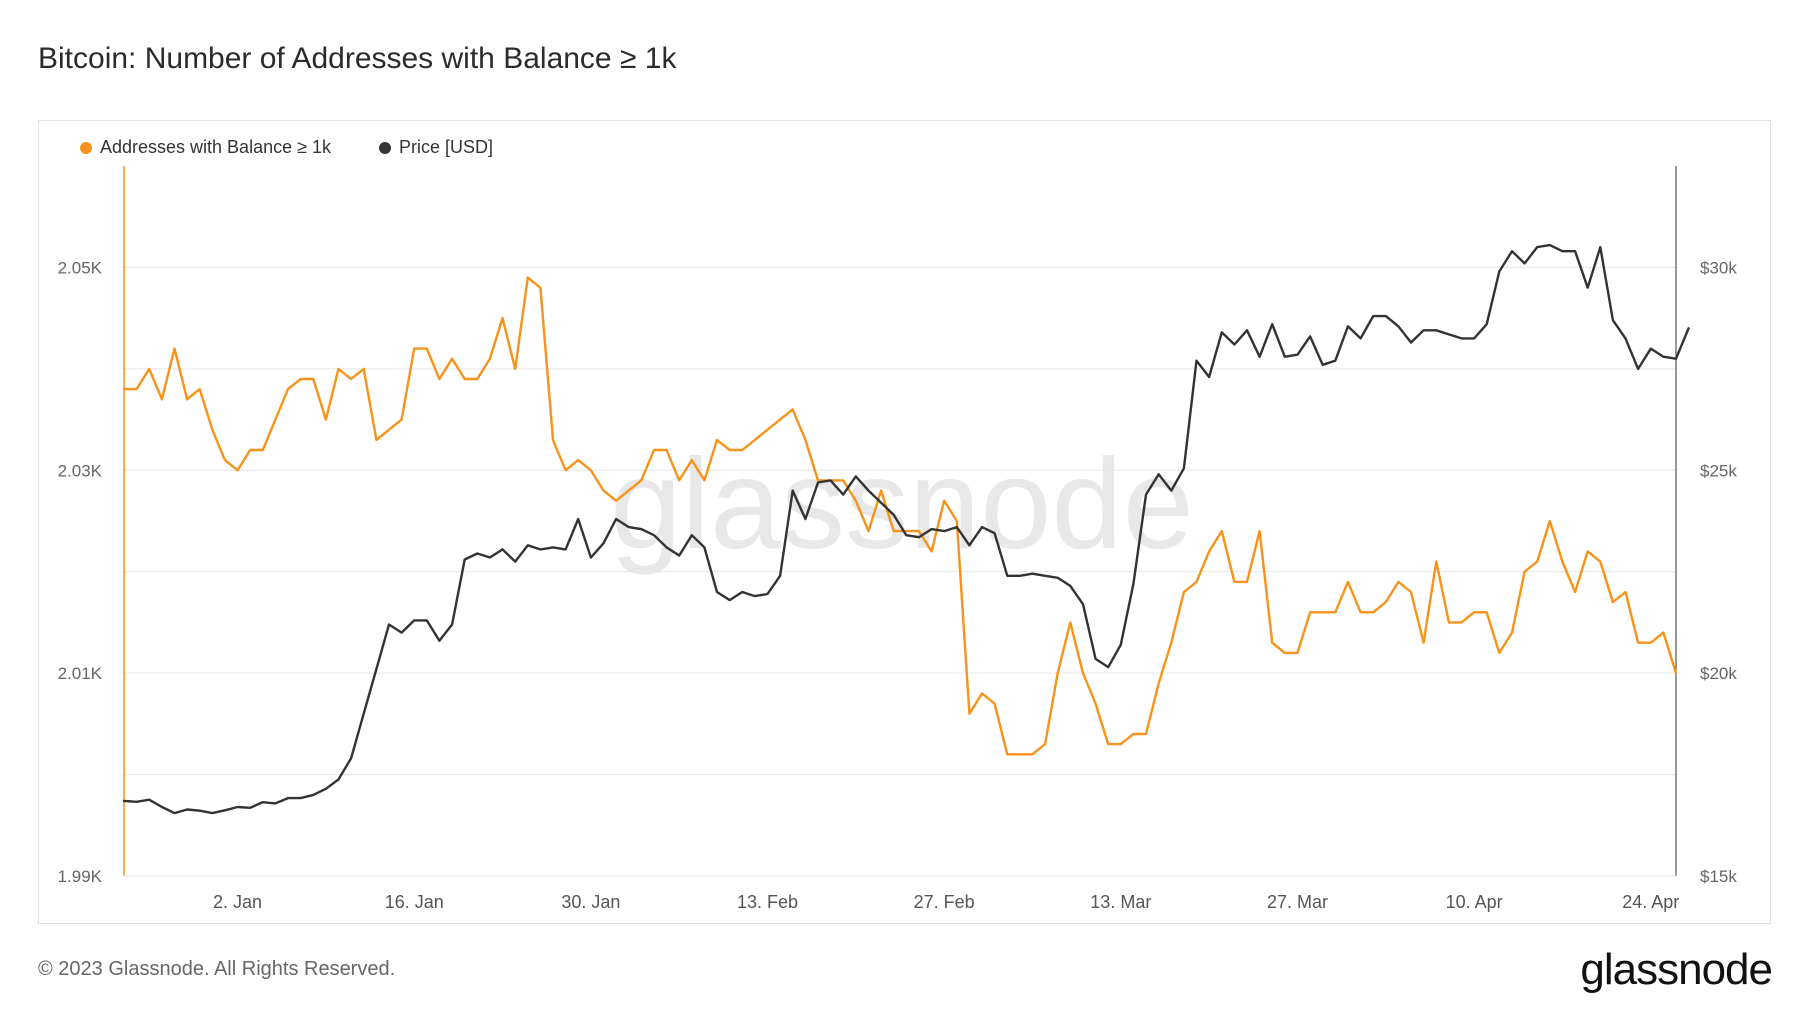 This screenshot has height=1013, width=1800. Describe the element at coordinates (80, 267) in the screenshot. I see `y-left-tick-label: 2.05K` at that location.